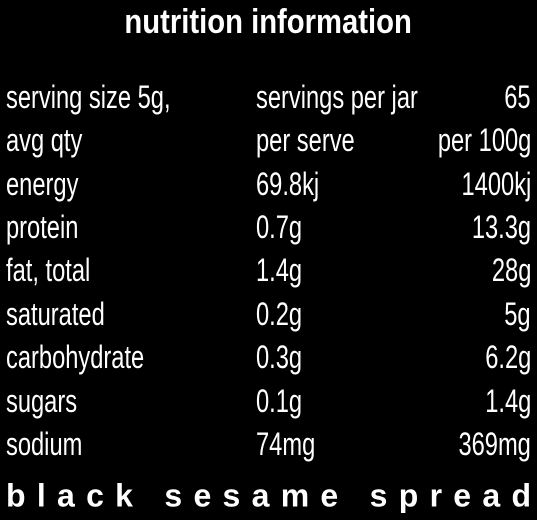  I want to click on row-label: serving size 5g,, so click(88, 97).